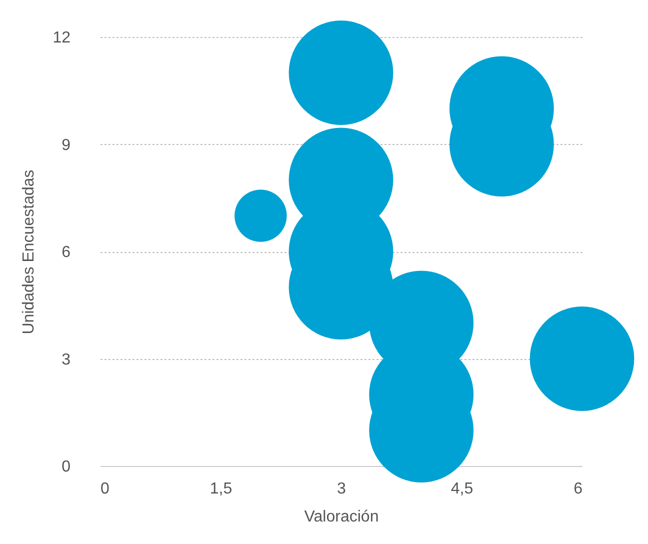  Describe the element at coordinates (105, 489) in the screenshot. I see `x-tick-label: 0` at that location.